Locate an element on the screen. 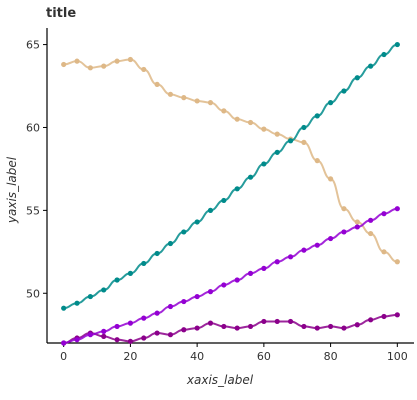  y-tick-label: 50 is located at coordinates (33, 293).